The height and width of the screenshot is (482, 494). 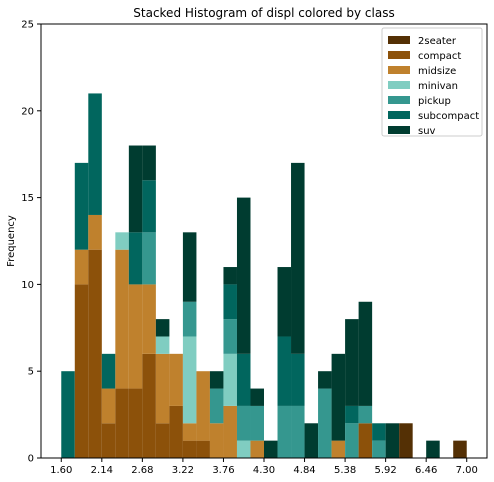 I want to click on x-tick-label: 6.46, so click(x=426, y=470).